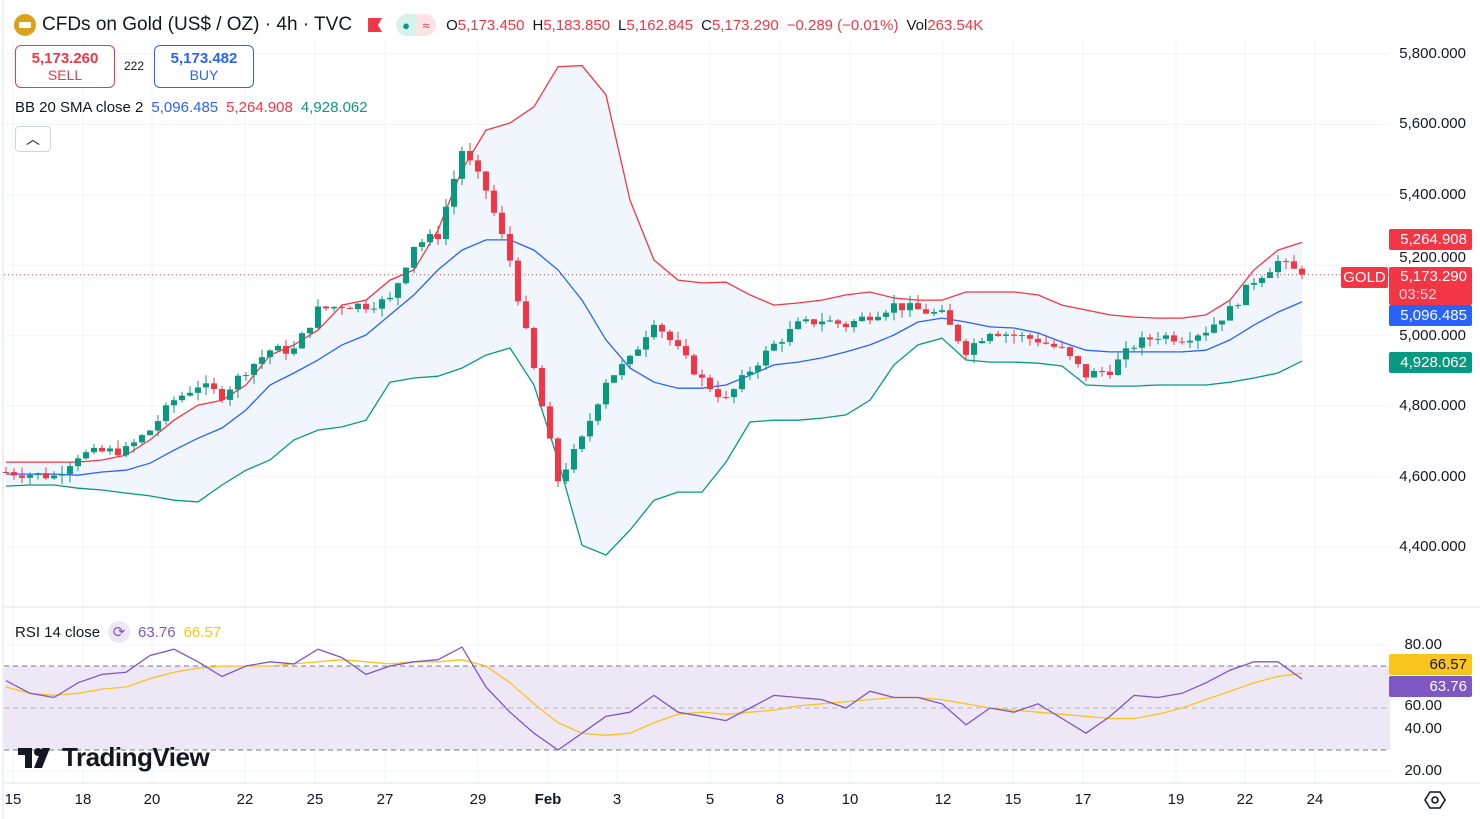 This screenshot has width=1480, height=819. Describe the element at coordinates (1430, 362) in the screenshot. I see `bb-lower-price-label: 4,928.062` at that location.